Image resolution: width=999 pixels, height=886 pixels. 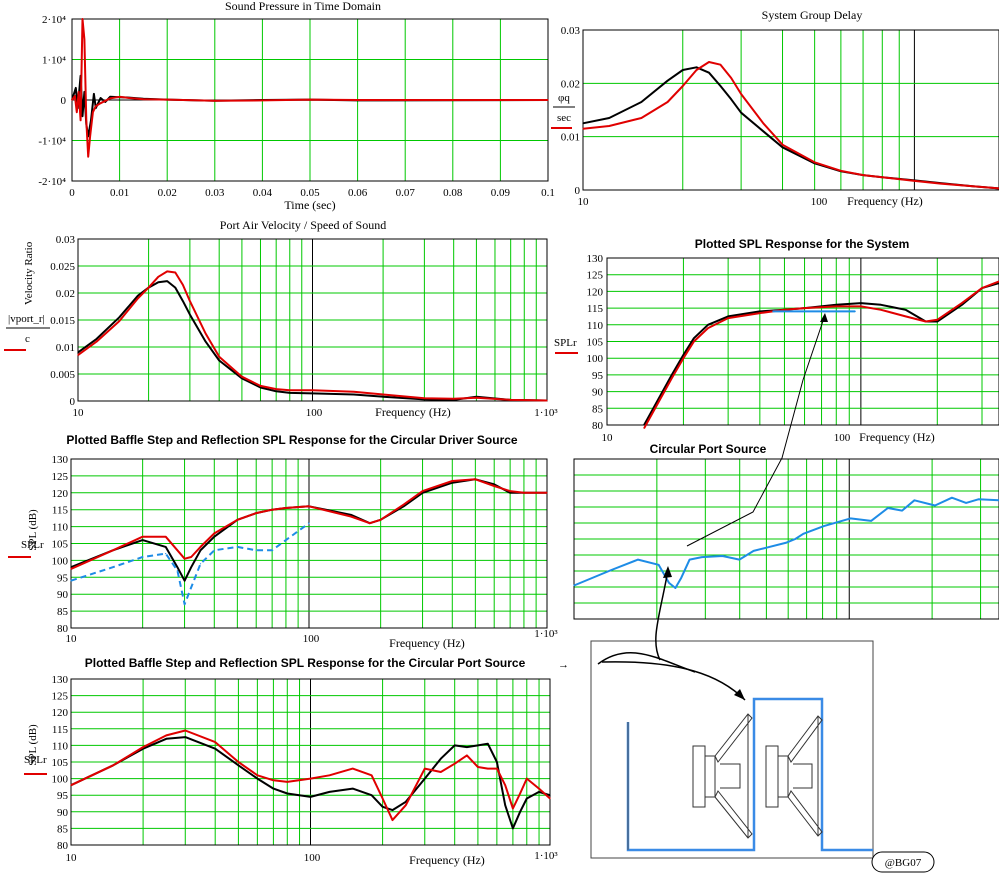 What do you see at coordinates (790, 128) in the screenshot?
I see `series-black` at bounding box center [790, 128].